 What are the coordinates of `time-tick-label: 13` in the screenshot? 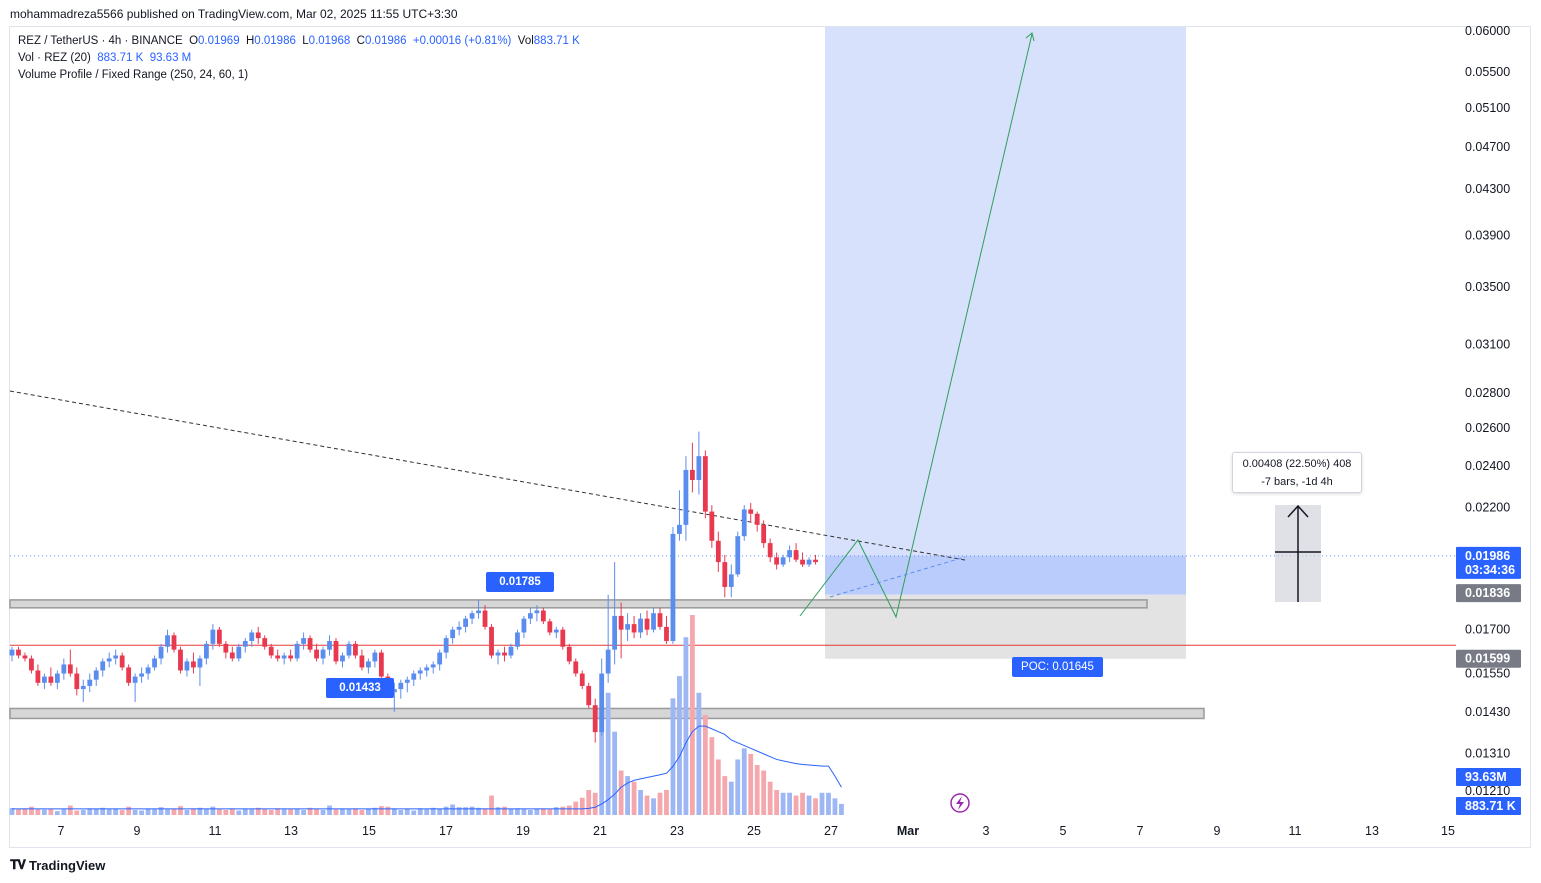 It's located at (1372, 831).